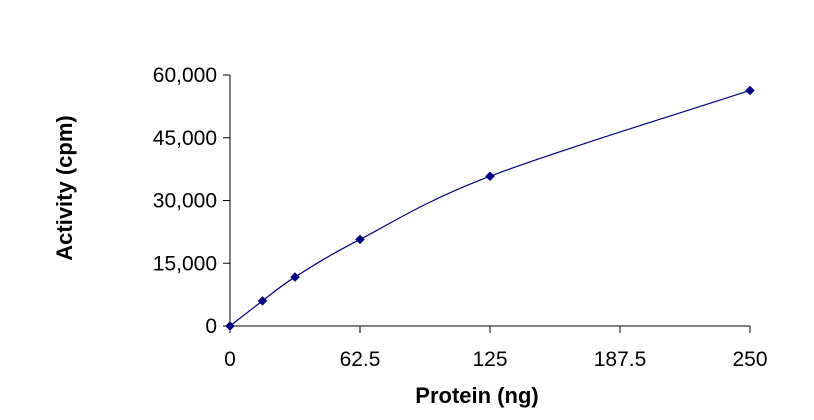 This screenshot has height=420, width=814. I want to click on x-tick-label: 187.5, so click(620, 359).